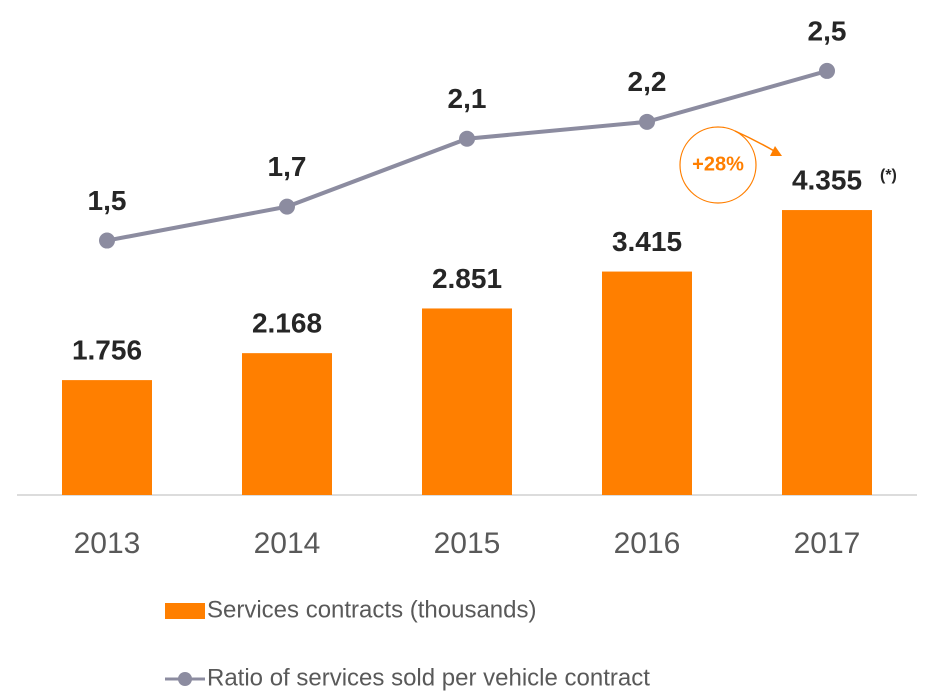 This screenshot has width=928, height=695. I want to click on data-label: 2.851, so click(467, 278).